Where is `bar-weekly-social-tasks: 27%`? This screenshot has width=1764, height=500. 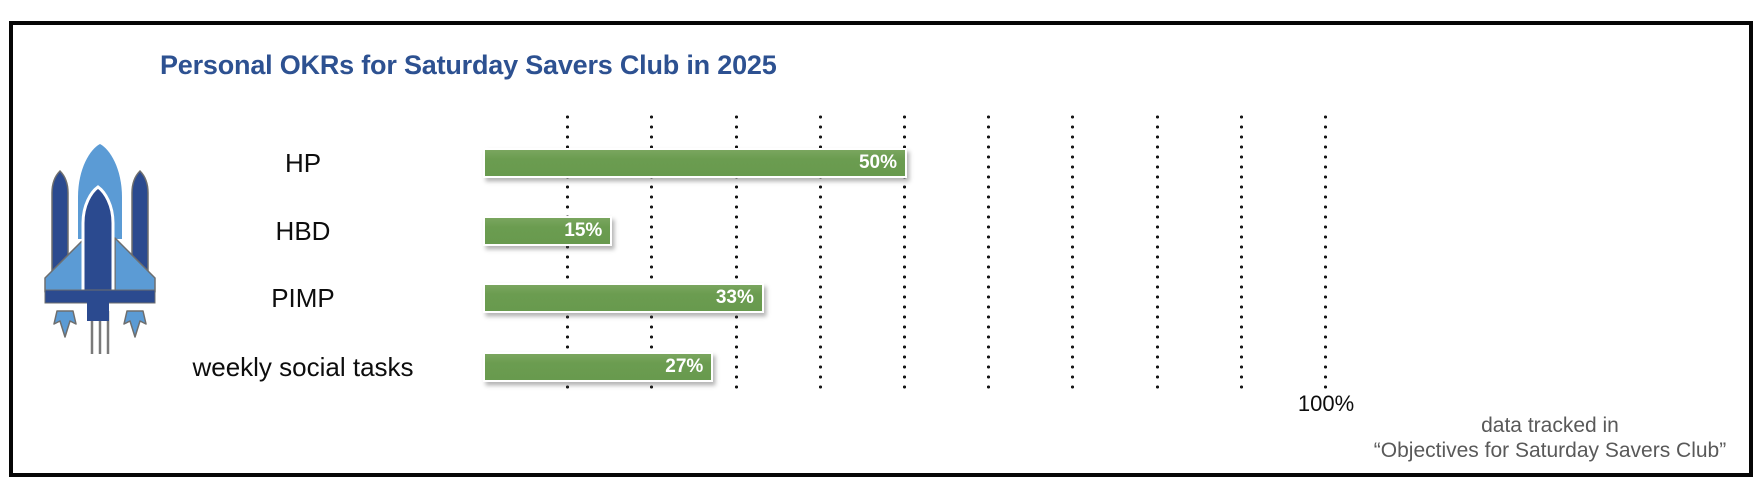
bar-weekly-social-tasks: 27% is located at coordinates (598, 367).